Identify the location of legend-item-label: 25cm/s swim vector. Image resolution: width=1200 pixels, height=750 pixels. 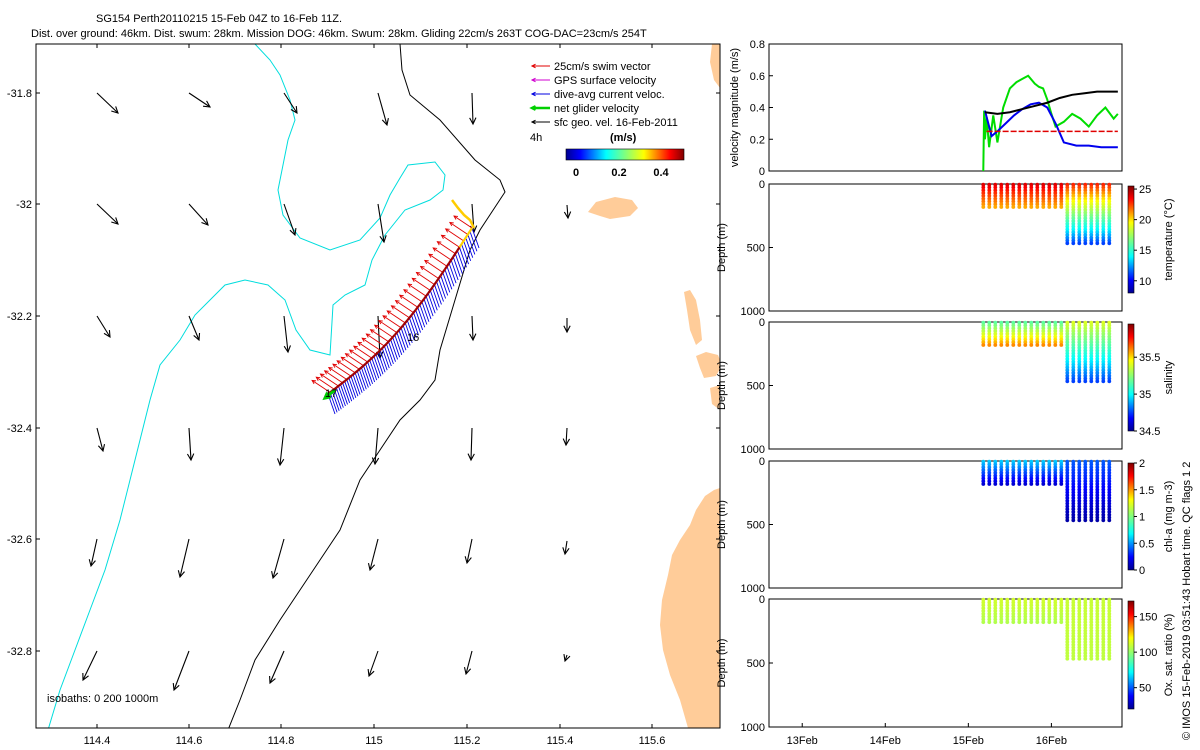
(602, 67).